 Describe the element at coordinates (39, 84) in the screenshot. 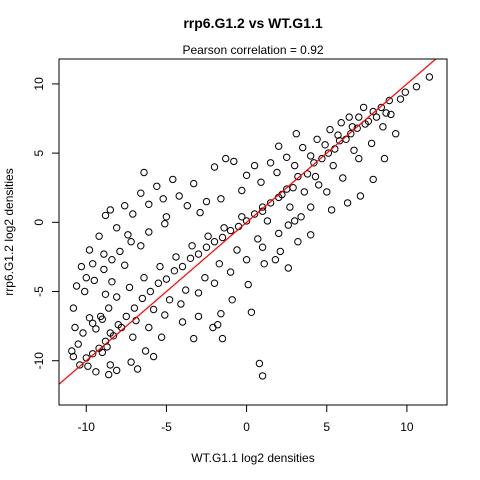

I see `y-tick-label: 10` at that location.